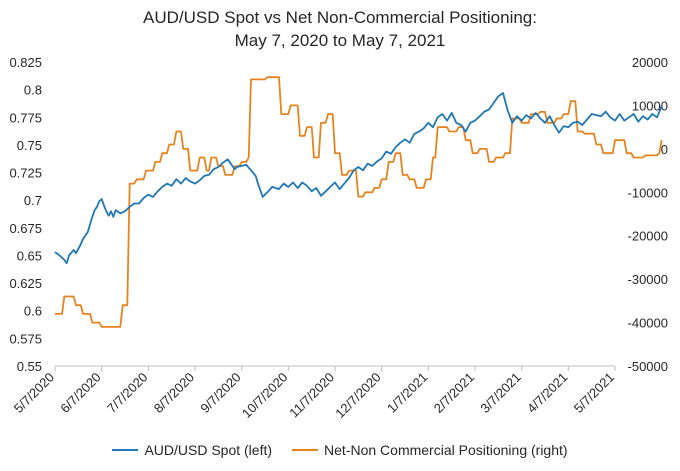 The height and width of the screenshot is (471, 680). I want to click on y-right-tick-label: -30000, so click(648, 279).